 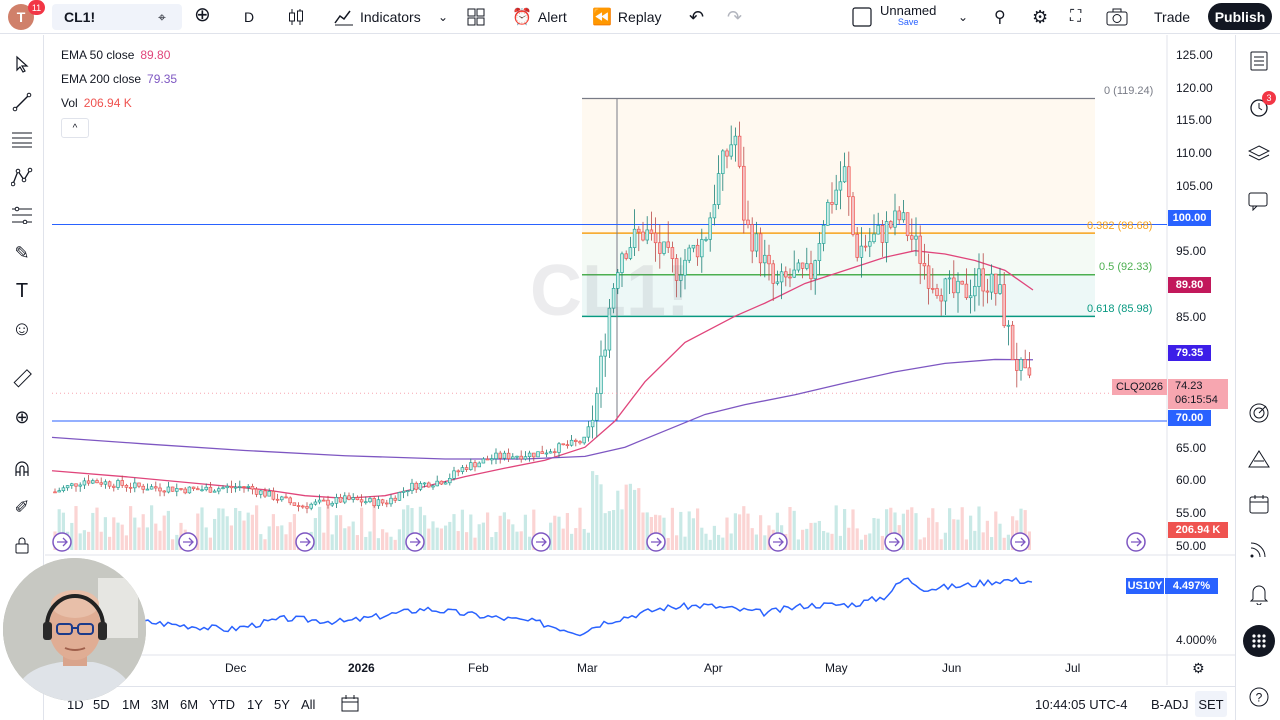 I want to click on range-1y: 1Y, so click(x=255, y=704).